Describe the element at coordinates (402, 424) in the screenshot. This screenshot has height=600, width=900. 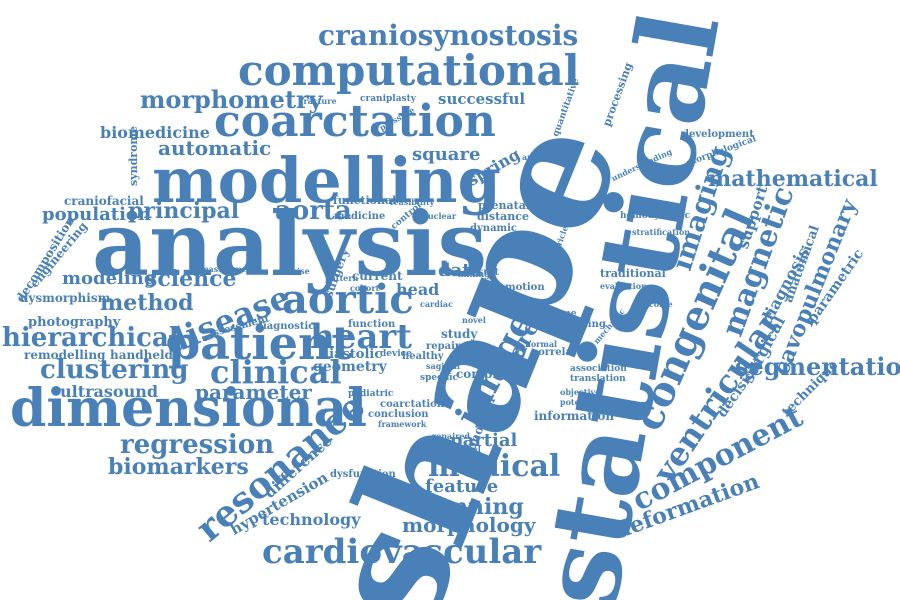
I see `word-framework: framework` at that location.